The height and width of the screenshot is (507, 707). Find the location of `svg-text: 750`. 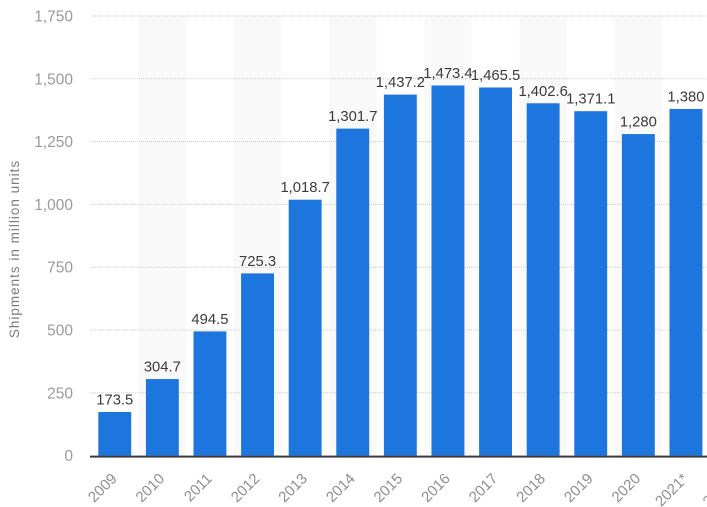

svg-text: 750 is located at coordinates (60, 268).